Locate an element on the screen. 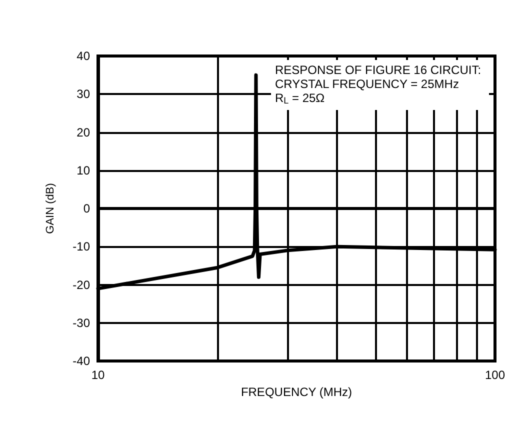 This screenshot has width=531, height=421. y-tick-label: 0 is located at coordinates (86, 209).